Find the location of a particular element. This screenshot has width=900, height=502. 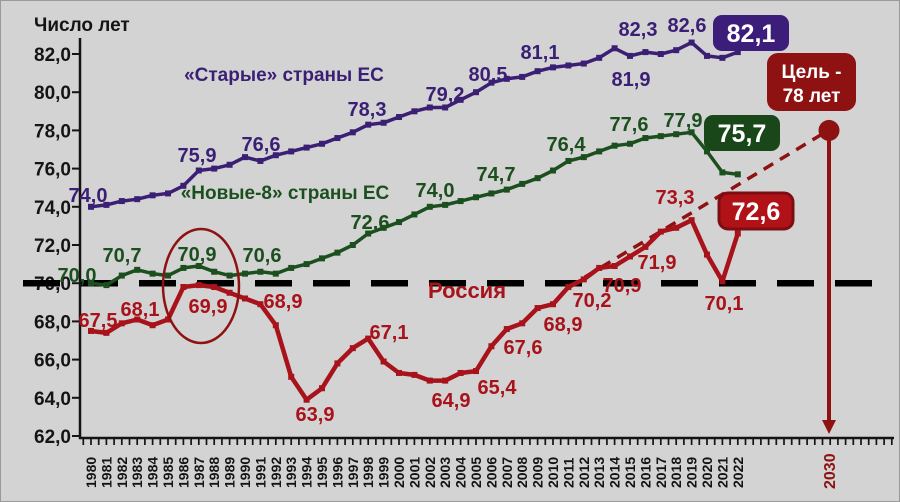

x-tick-label: 1996 is located at coordinates (337, 472).